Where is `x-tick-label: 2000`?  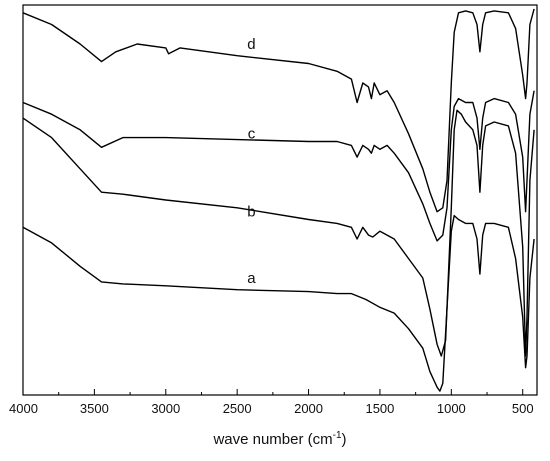 x-tick-label: 2000 is located at coordinates (308, 408).